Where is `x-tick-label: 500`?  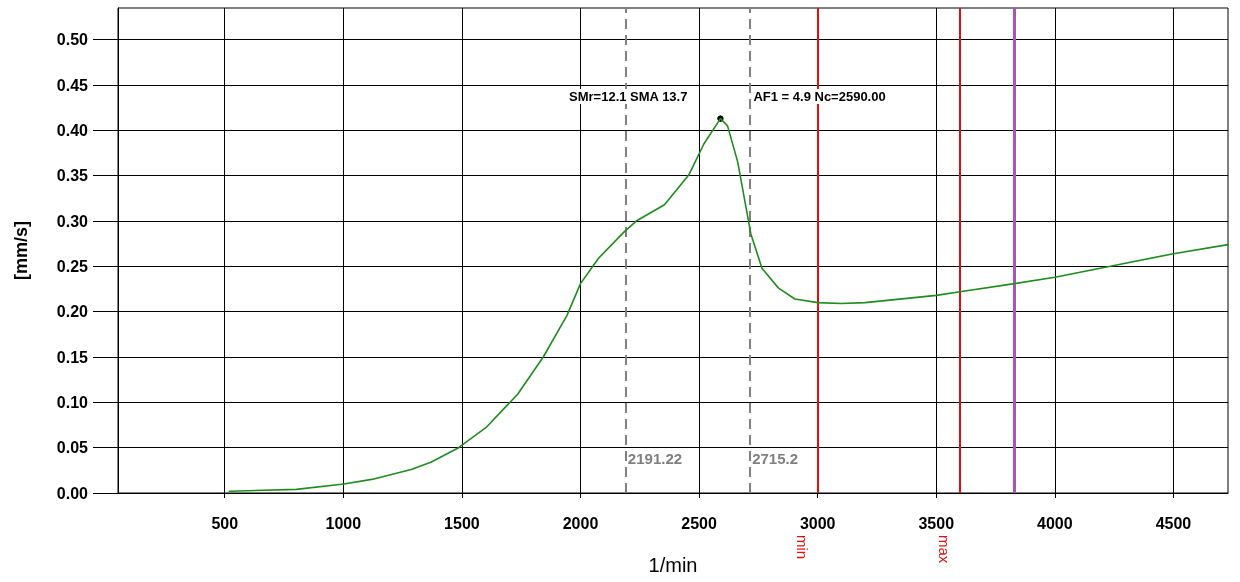 x-tick-label: 500 is located at coordinates (225, 523).